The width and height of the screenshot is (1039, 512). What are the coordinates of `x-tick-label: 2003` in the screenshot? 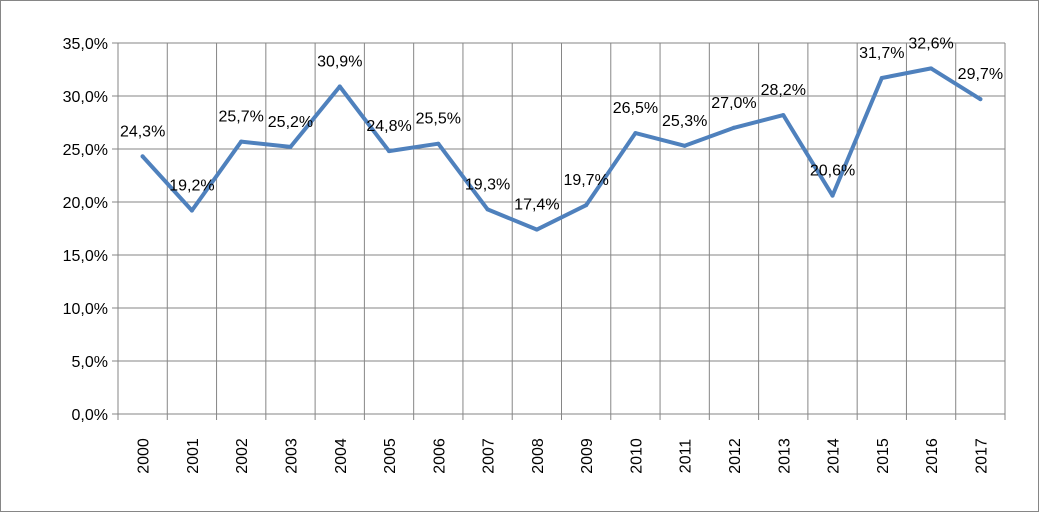 It's located at (291, 456).